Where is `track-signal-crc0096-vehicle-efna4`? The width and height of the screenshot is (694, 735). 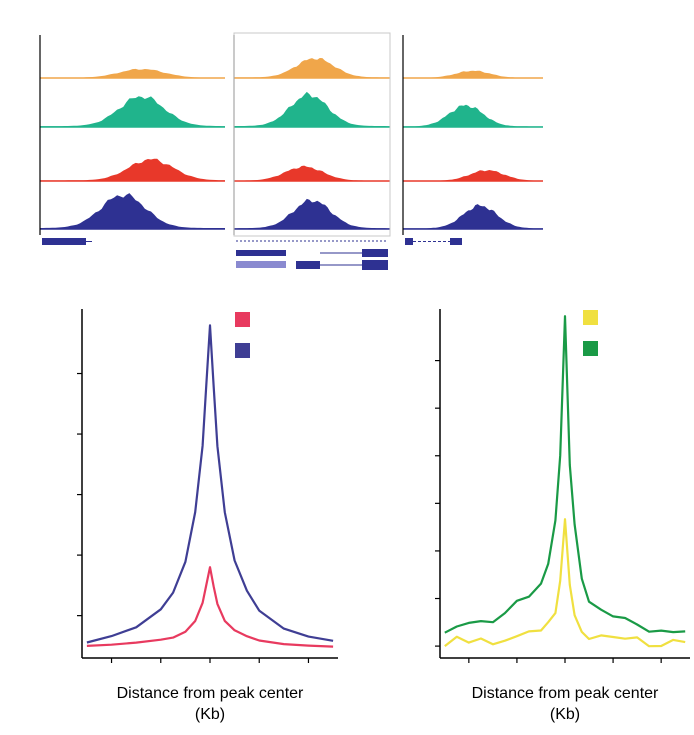
track-signal-crc0096-vehicle-efna4 is located at coordinates (132, 169).